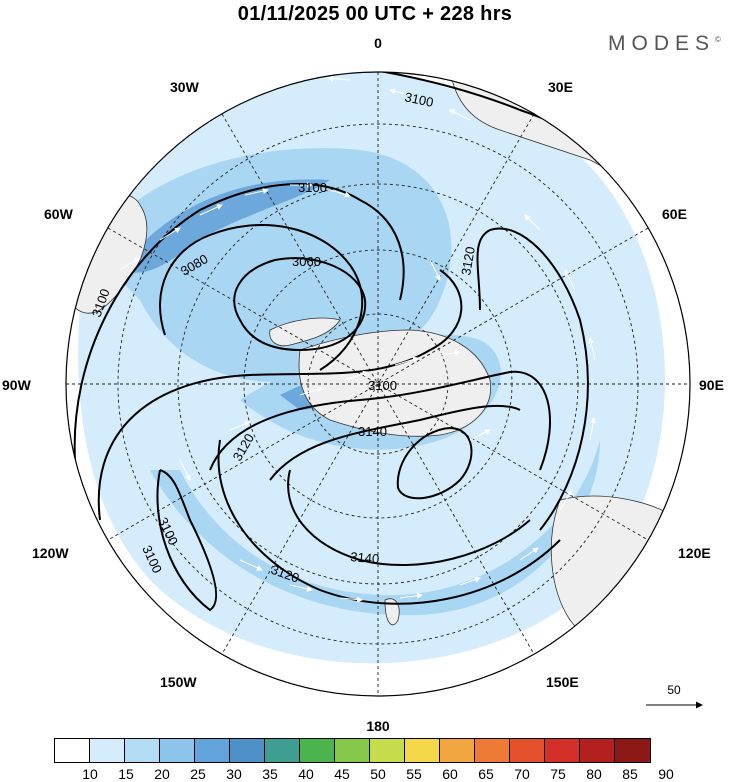  What do you see at coordinates (414, 774) in the screenshot?
I see `colorbar-tick-label: 55` at bounding box center [414, 774].